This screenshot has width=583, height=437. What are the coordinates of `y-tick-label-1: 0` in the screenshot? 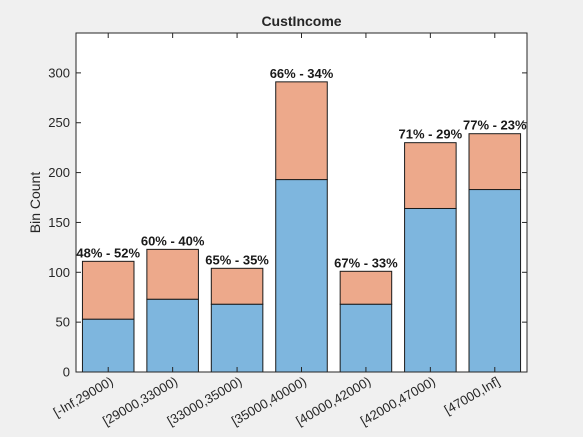 It's located at (66, 372).